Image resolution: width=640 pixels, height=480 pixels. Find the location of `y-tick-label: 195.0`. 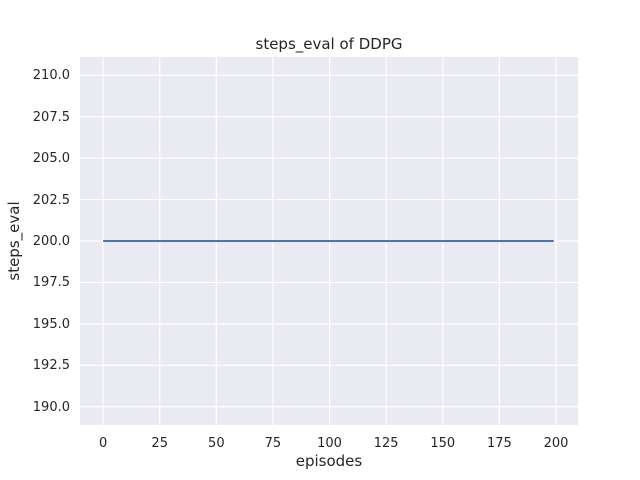

y-tick-label: 195.0 is located at coordinates (51, 324).